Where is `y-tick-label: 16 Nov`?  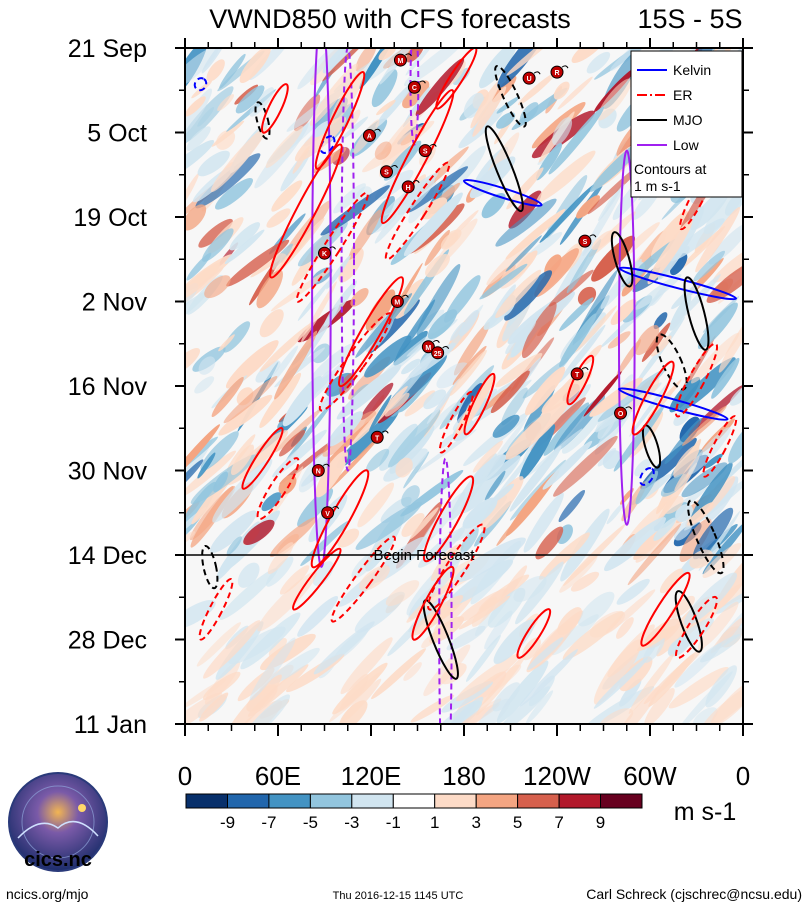 y-tick-label: 16 Nov is located at coordinates (108, 387).